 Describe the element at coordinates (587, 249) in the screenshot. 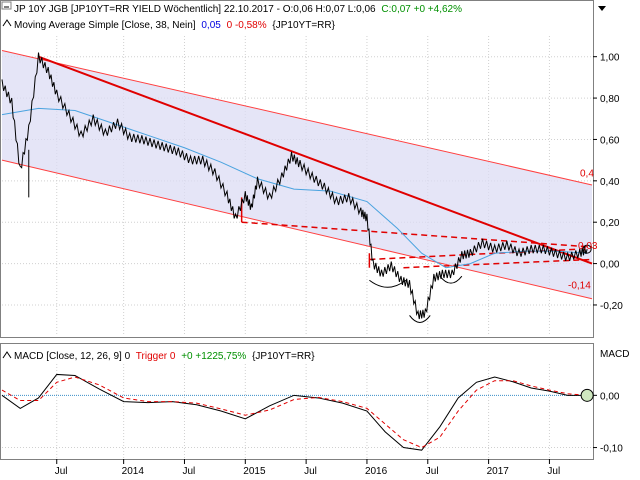

I see `latest-price-marker` at that location.